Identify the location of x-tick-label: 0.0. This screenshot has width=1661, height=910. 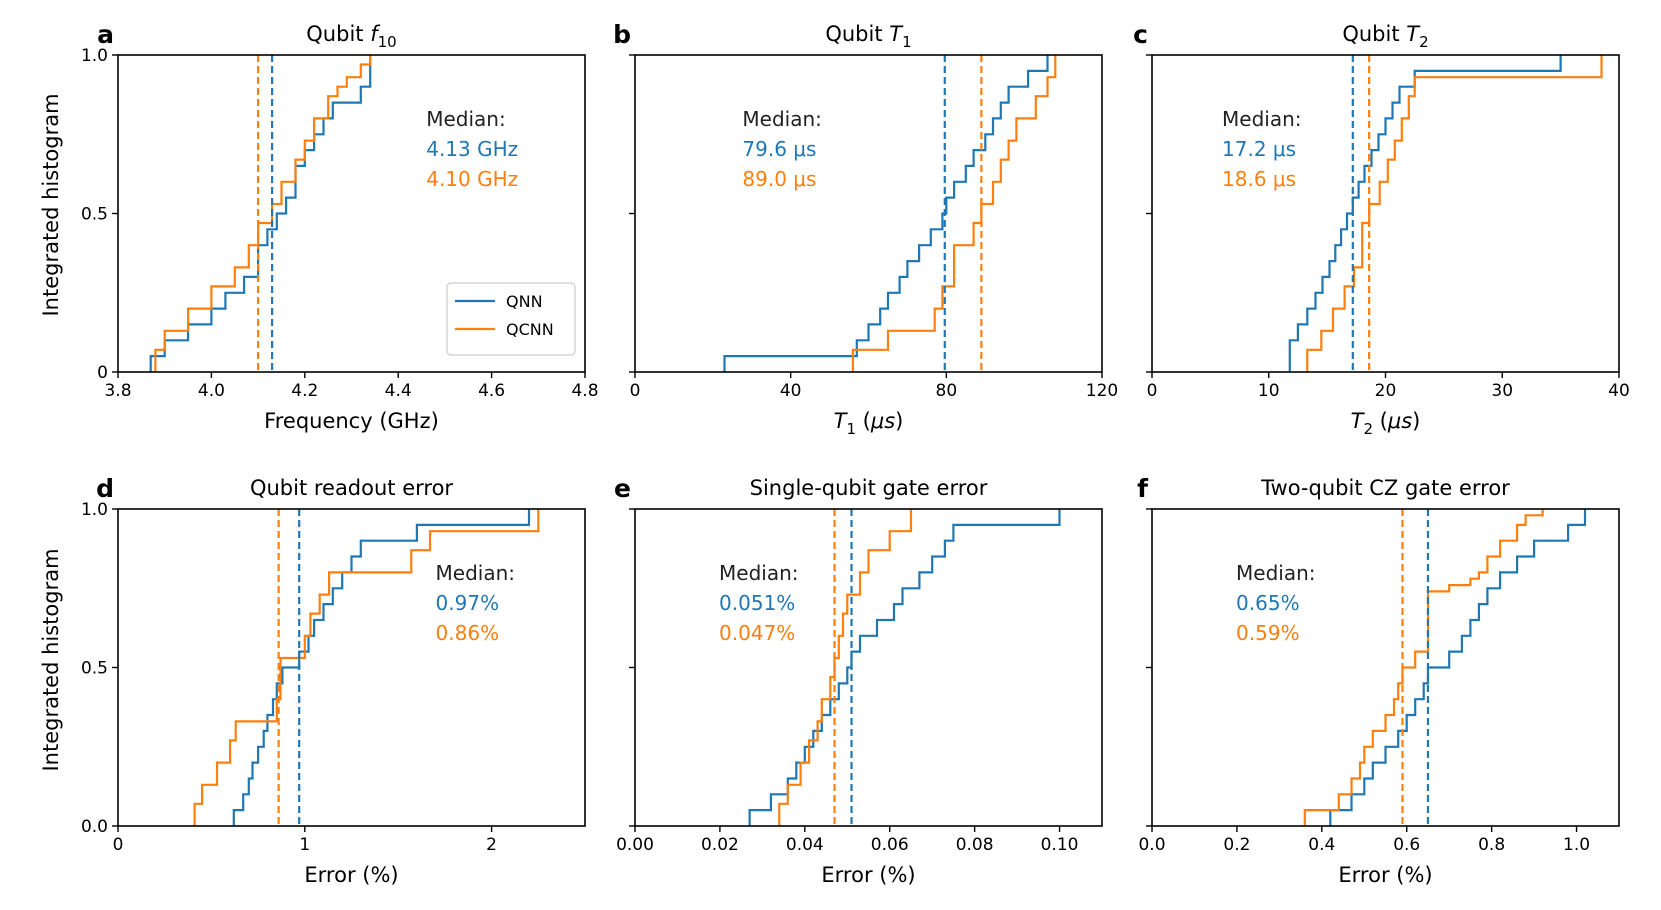
(1151, 845).